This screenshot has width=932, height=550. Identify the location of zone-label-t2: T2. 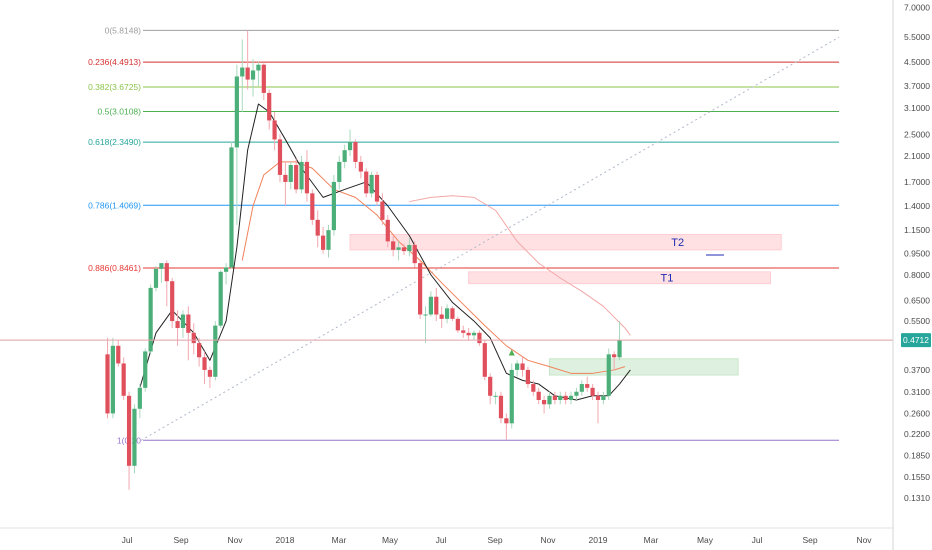
(677, 243).